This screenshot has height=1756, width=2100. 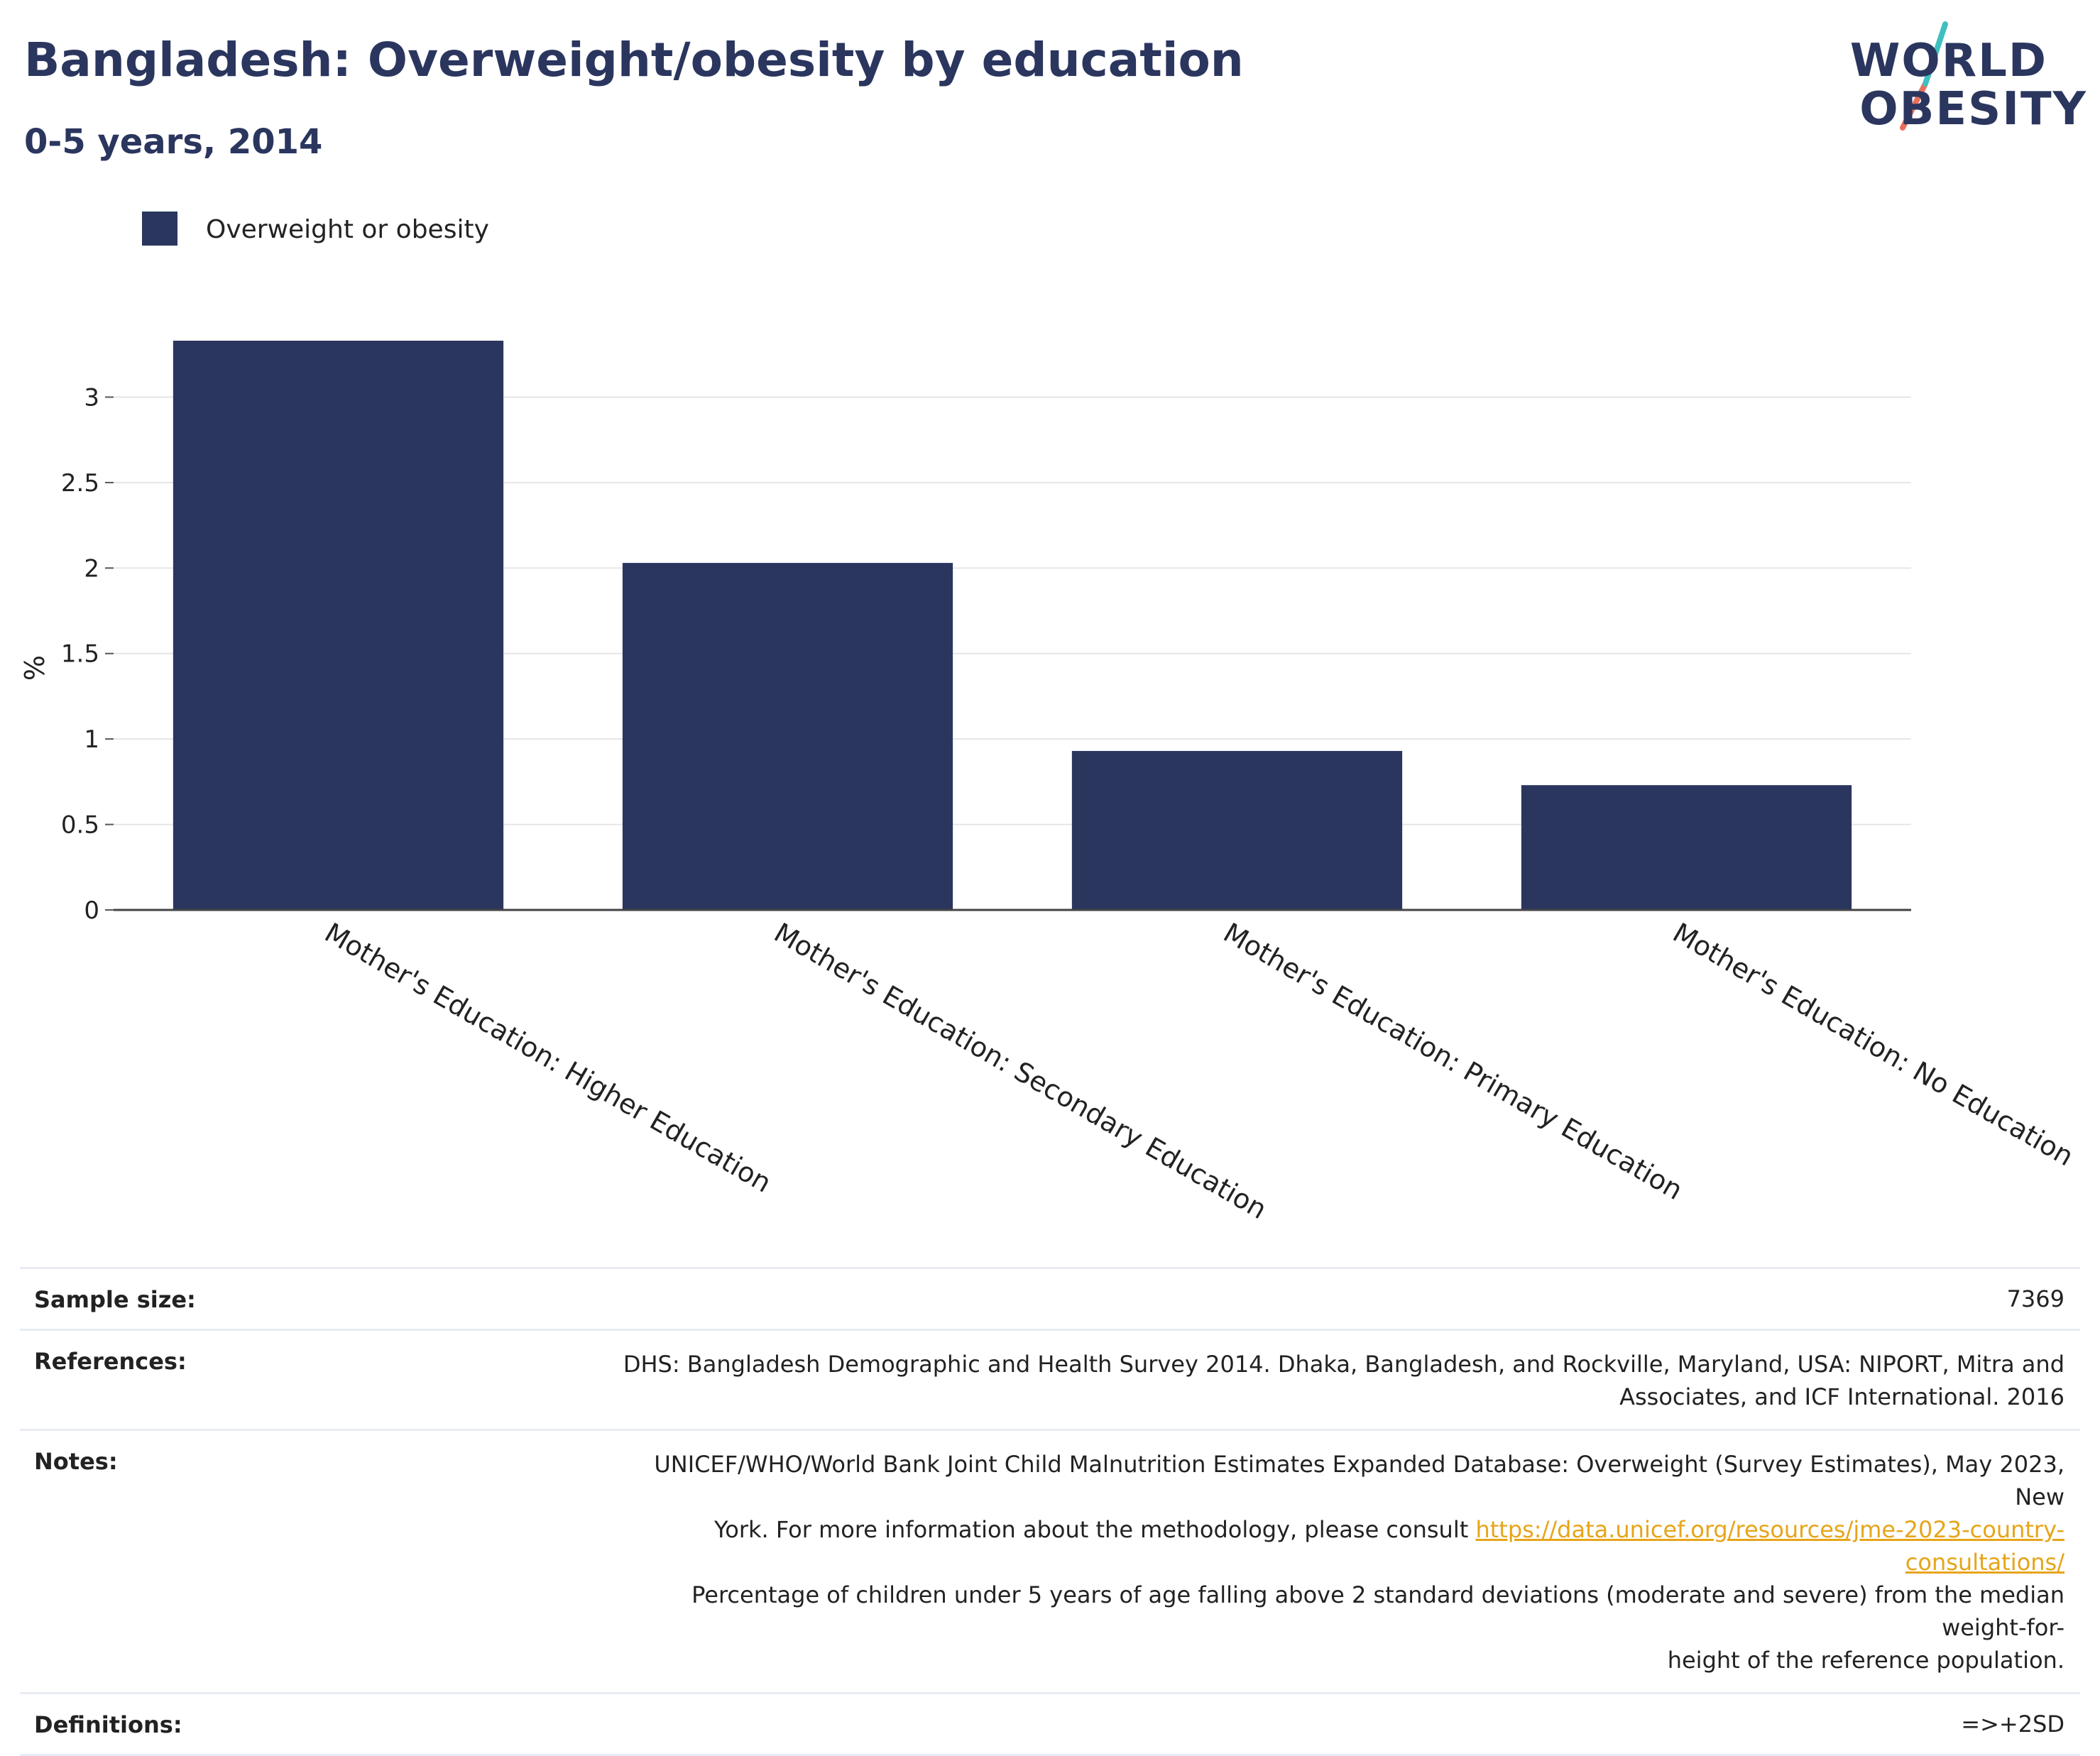 What do you see at coordinates (1924, 76) in the screenshot?
I see `logo-slash-icon` at bounding box center [1924, 76].